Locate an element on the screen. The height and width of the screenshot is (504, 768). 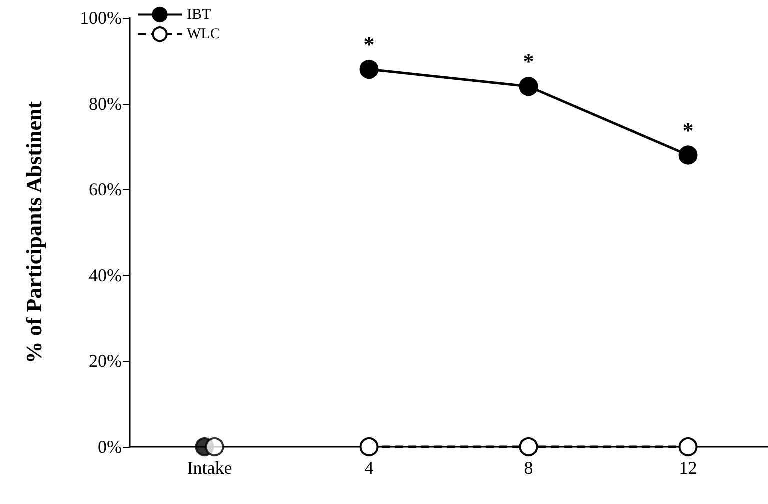
x-tick-label: 8 is located at coordinates (529, 468).